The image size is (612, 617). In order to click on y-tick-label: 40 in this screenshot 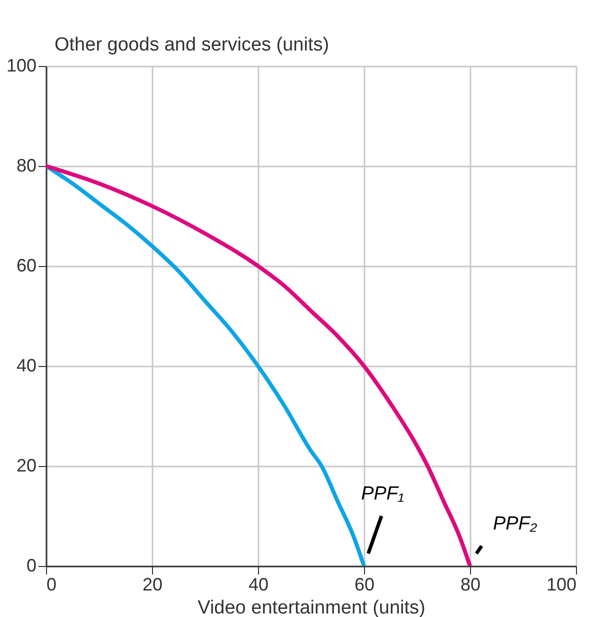, I will do `click(26, 366)`.